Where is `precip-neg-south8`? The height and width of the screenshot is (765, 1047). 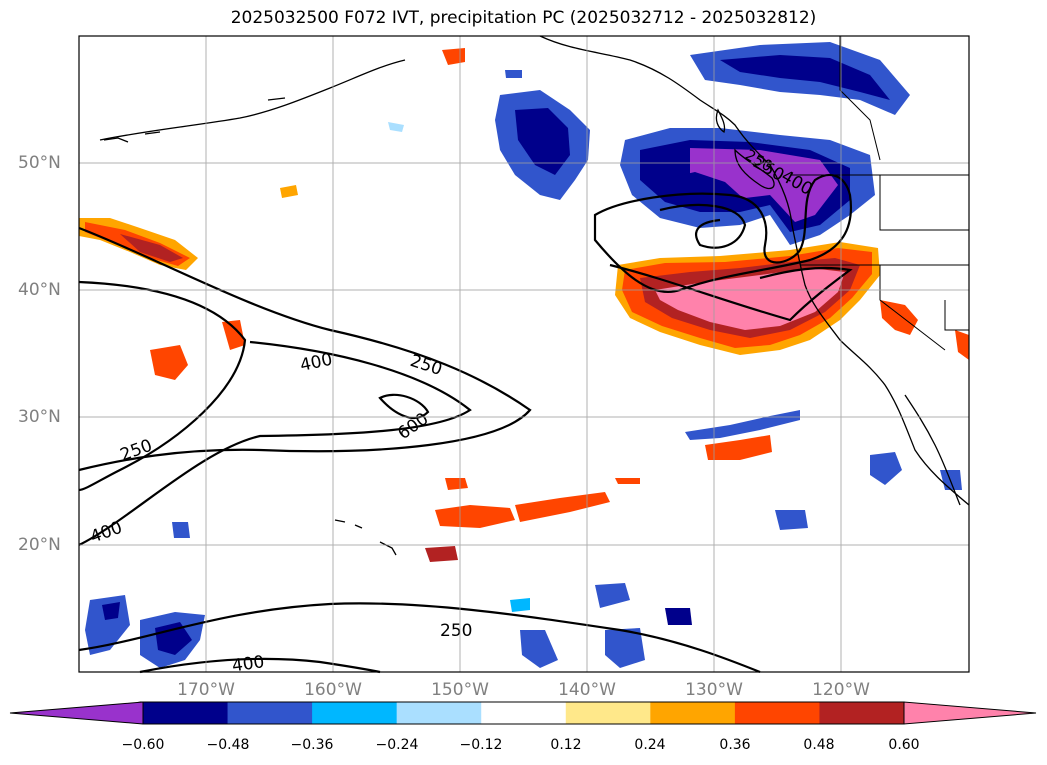 precip-neg-south8 is located at coordinates (181, 530).